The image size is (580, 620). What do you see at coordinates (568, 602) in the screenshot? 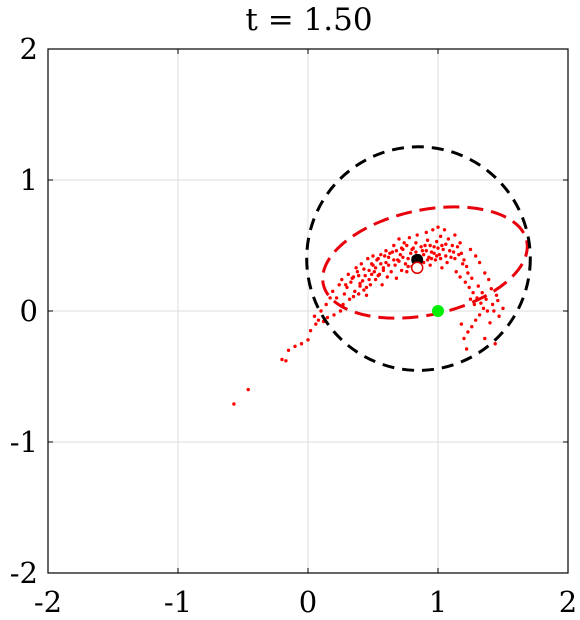
I see `x-tick-label: 2` at bounding box center [568, 602].